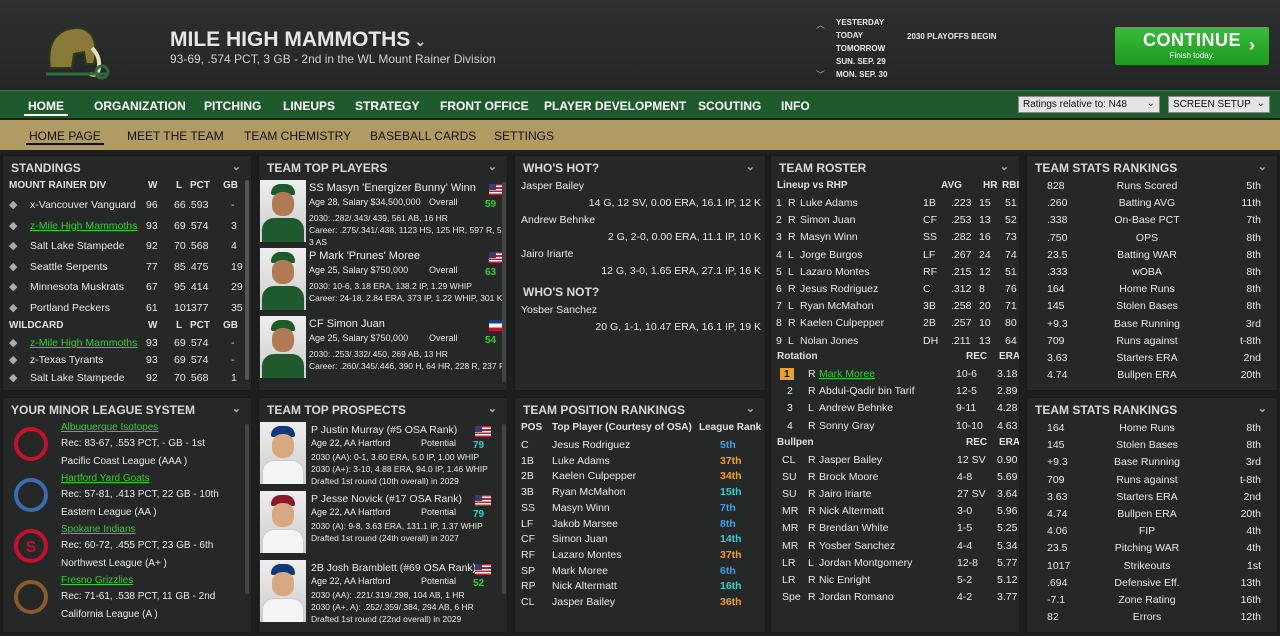 Image resolution: width=1280 pixels, height=636 pixels. Describe the element at coordinates (559, 310) in the screenshot. I see `not-player-name: Yosber Sanchez` at that location.